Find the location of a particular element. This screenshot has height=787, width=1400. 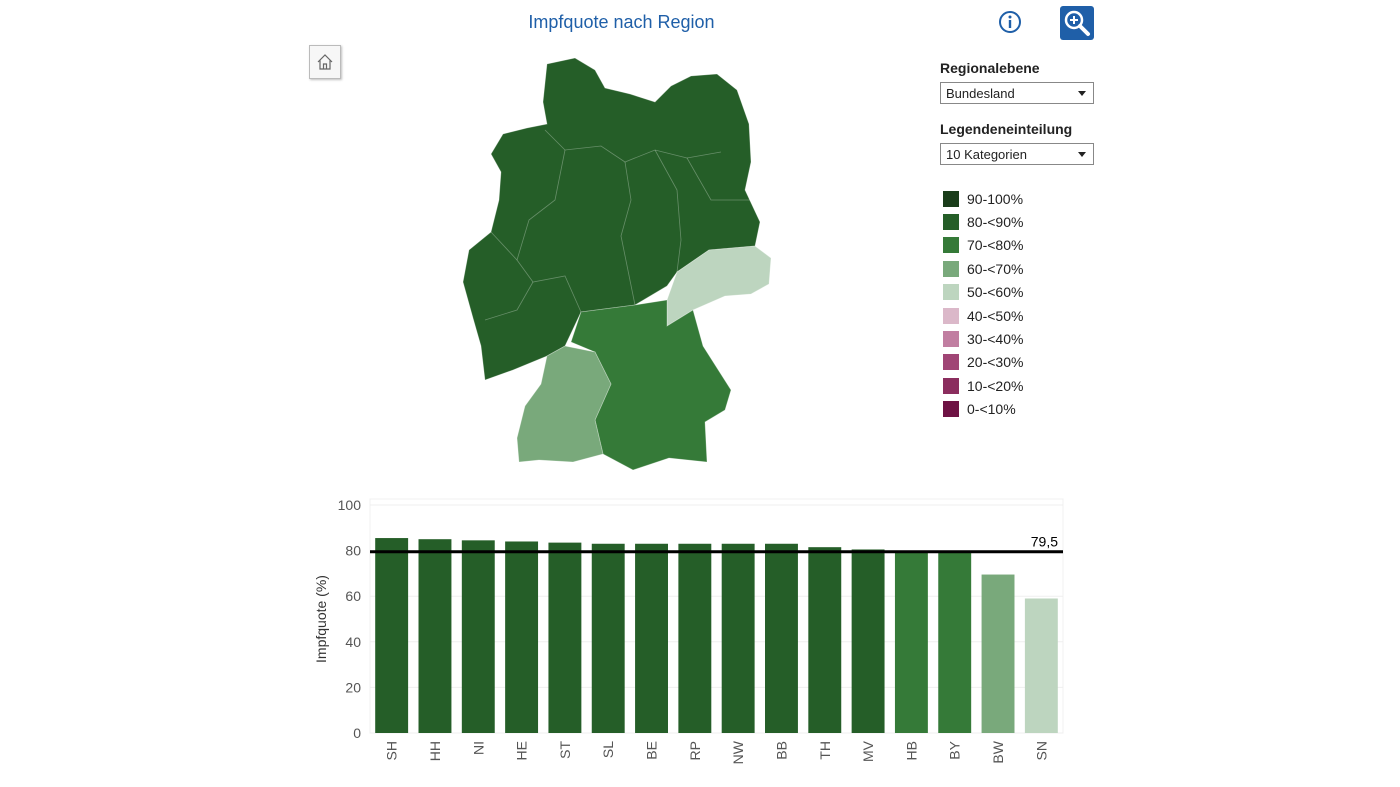

y-tick-label: 0 is located at coordinates (357, 733).